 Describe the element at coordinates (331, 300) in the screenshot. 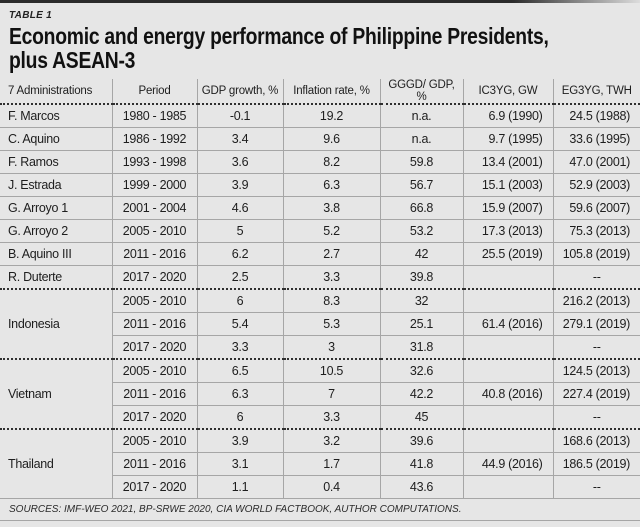

I see `cell-inflation: 8.3` at that location.